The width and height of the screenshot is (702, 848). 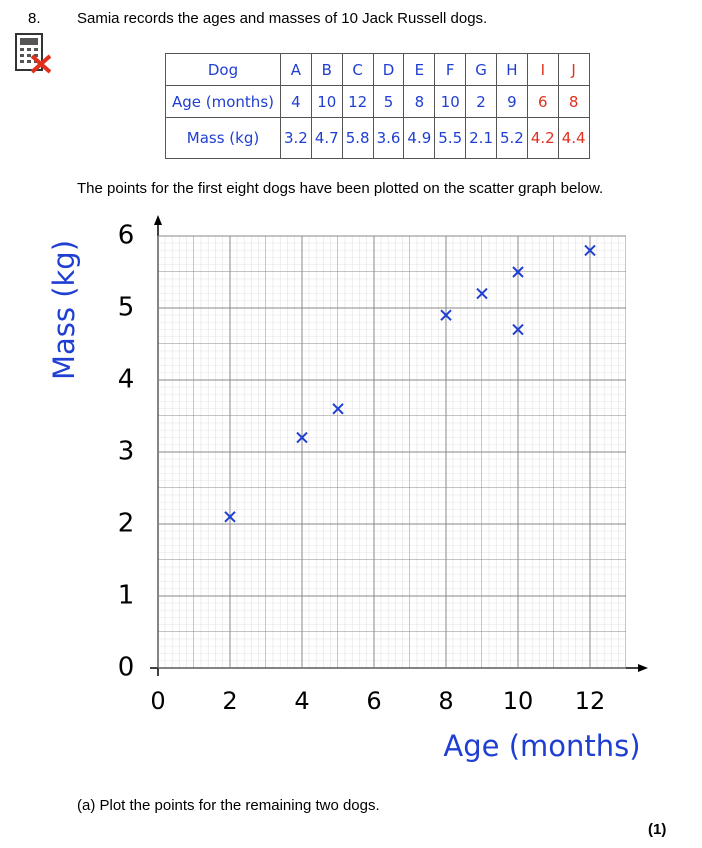 I want to click on y-axis-title: Mass (kg), so click(x=64, y=310).